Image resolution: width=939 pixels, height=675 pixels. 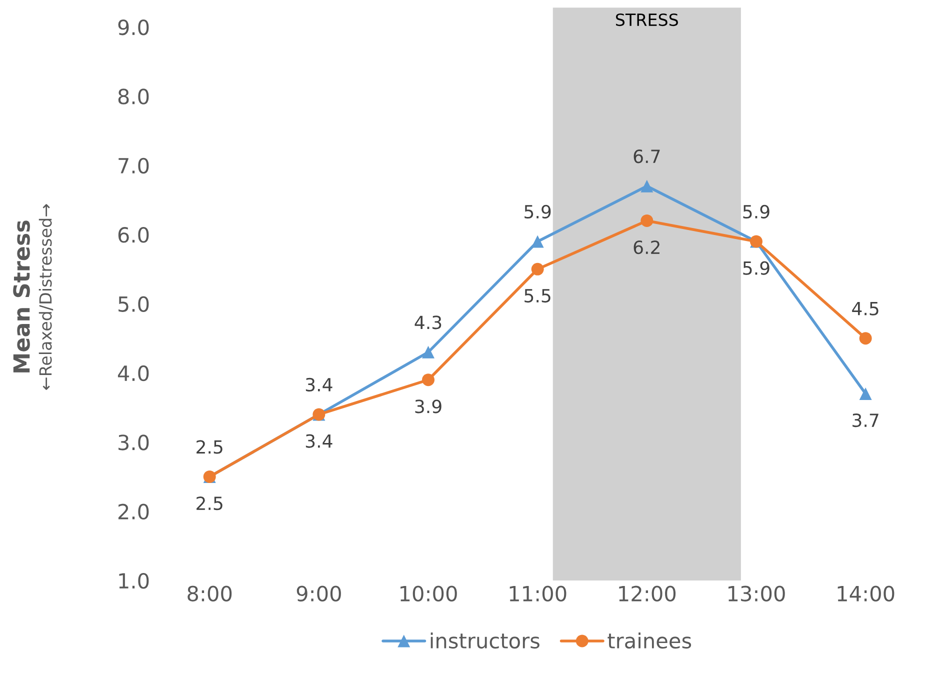 I want to click on data-label: 4.5, so click(x=865, y=309).